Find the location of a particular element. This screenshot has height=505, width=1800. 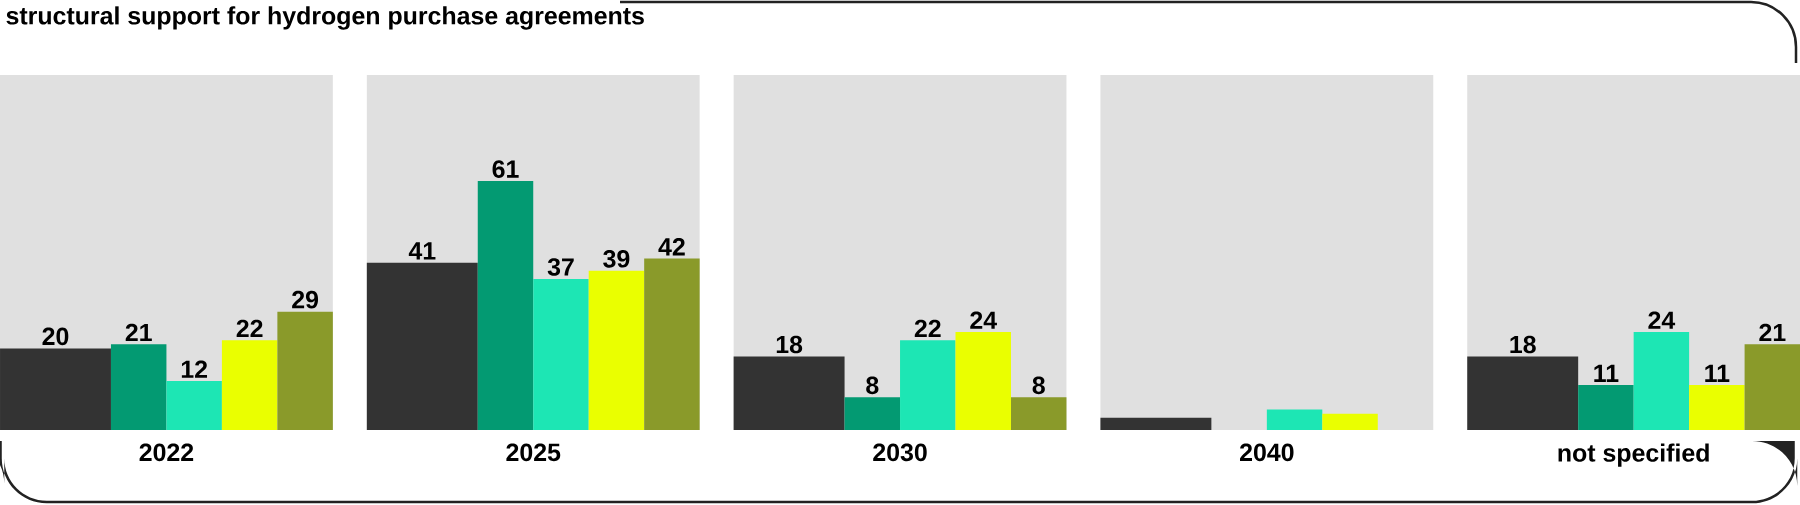

data-label: 37 is located at coordinates (560, 267).